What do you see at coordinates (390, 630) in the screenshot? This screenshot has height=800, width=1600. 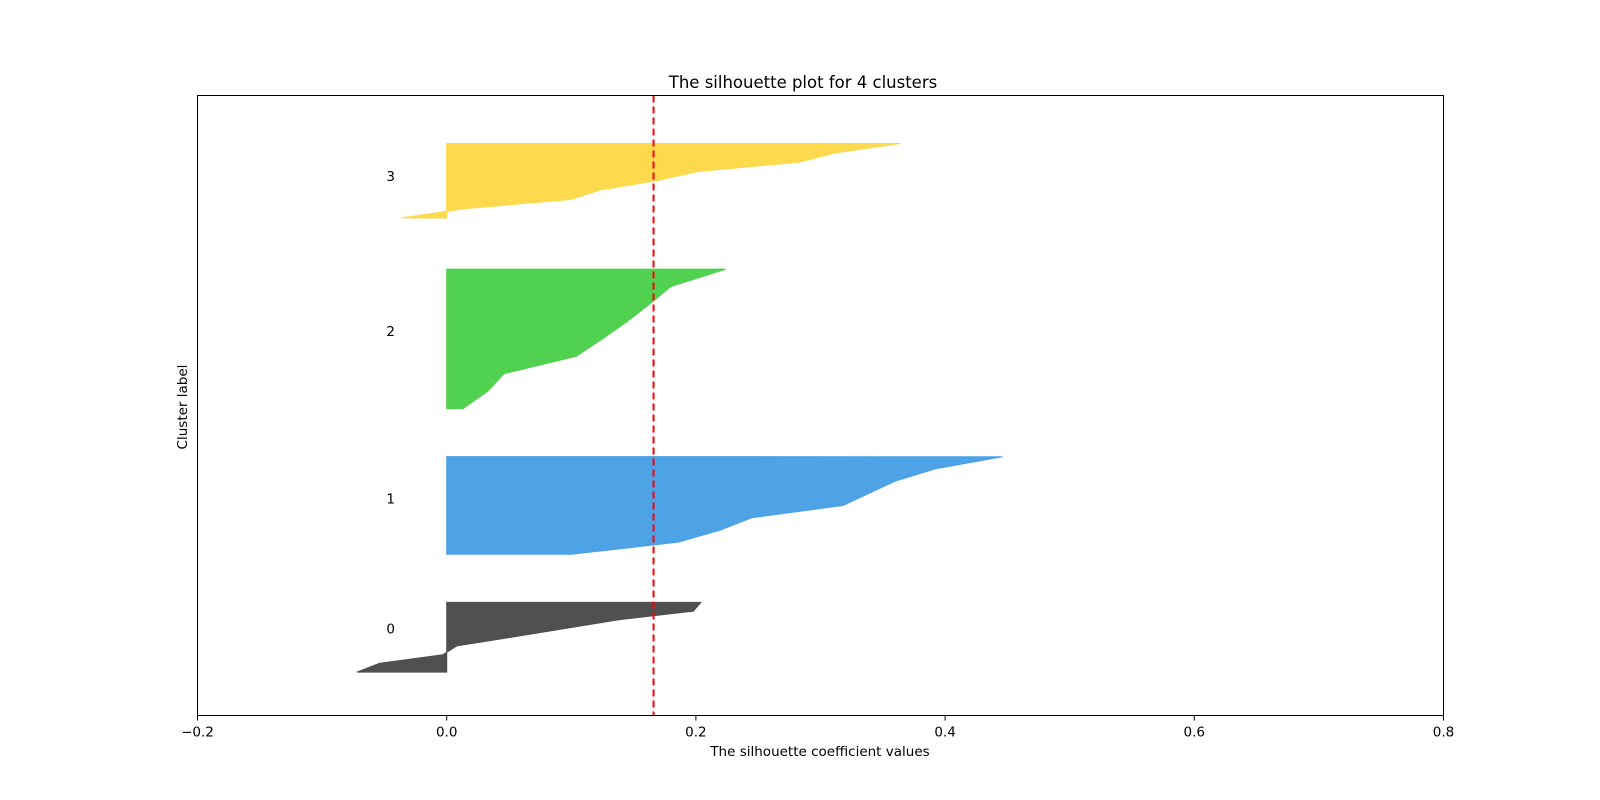 I see `cluster-label-0: 0` at bounding box center [390, 630].